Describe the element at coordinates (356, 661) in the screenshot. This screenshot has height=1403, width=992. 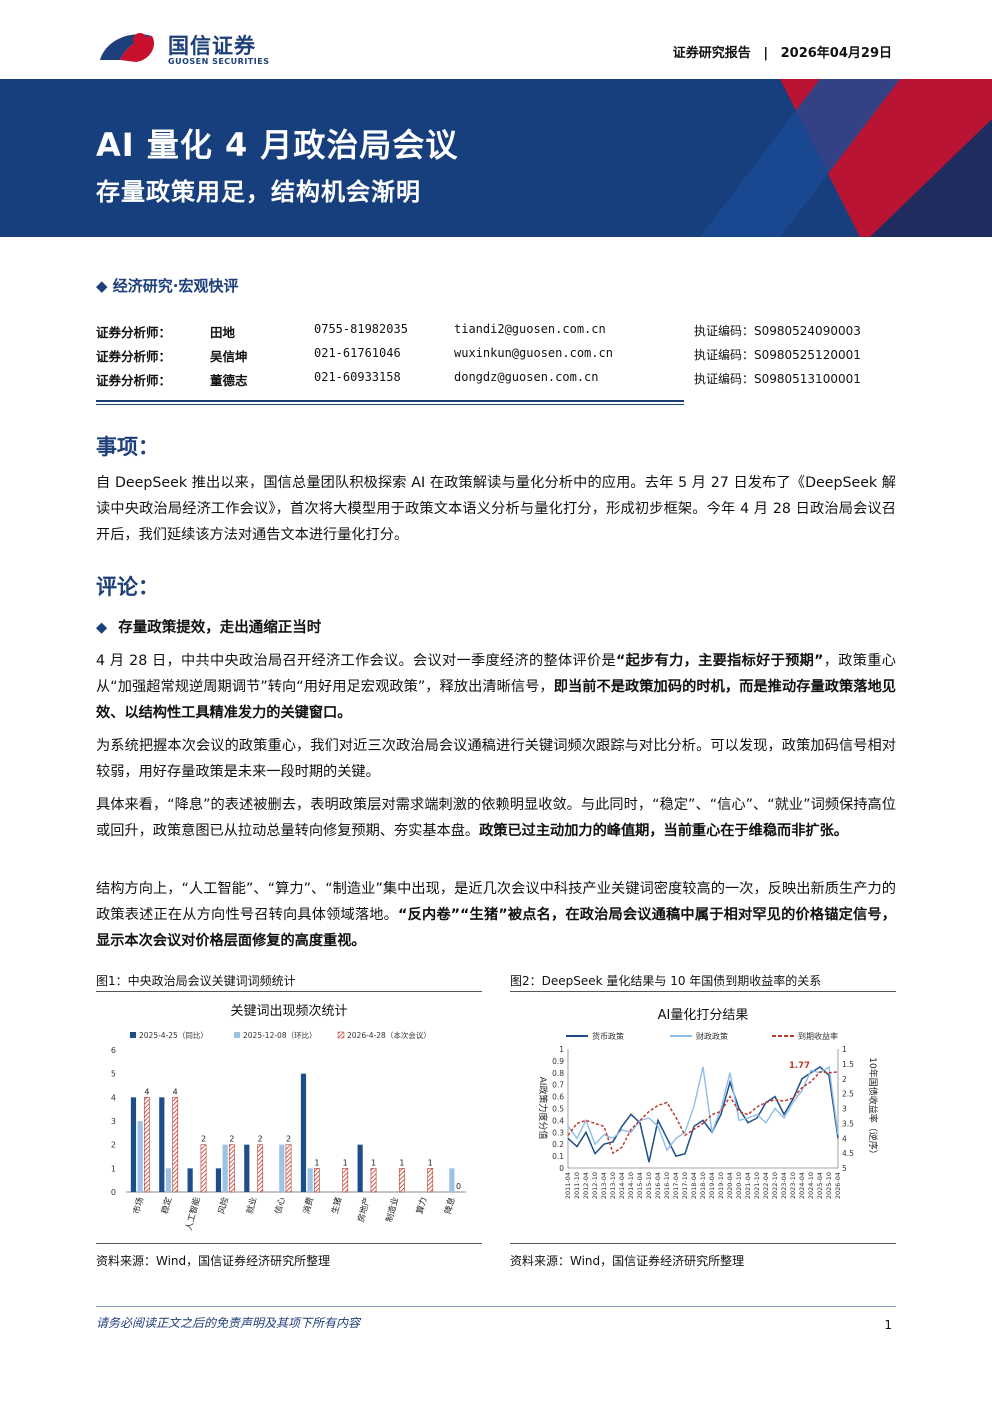
I see `p1-text-a: 4 月 28 日，中共中央政治局召开经济工作会议。会议对一季度经济的整体评价是` at that location.